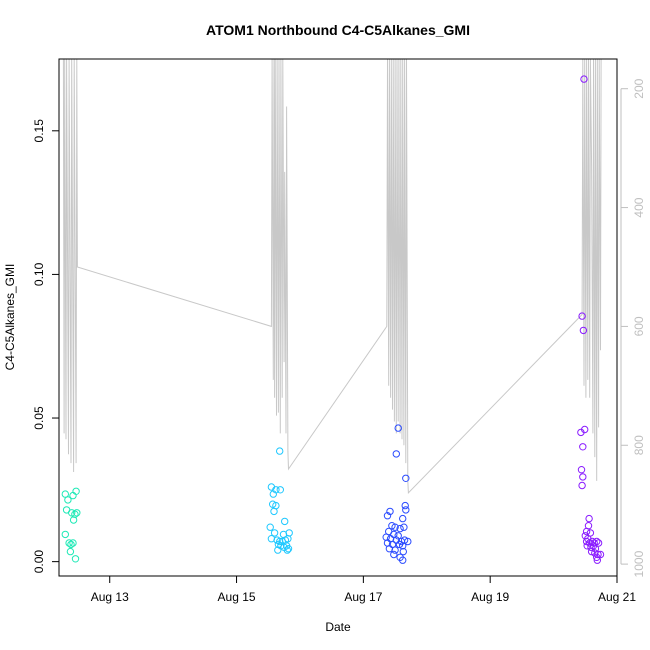  What do you see at coordinates (10, 317) in the screenshot?
I see `y-axis-label: C4-C5Alkanes_GMI` at bounding box center [10, 317].